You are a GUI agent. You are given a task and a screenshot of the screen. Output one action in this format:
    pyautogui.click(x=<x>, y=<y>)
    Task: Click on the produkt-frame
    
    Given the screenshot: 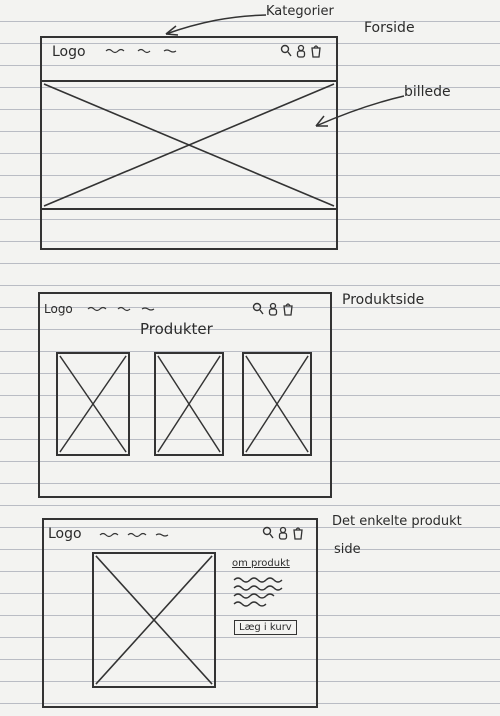 What is the action you would take?
    pyautogui.click(x=180, y=613)
    